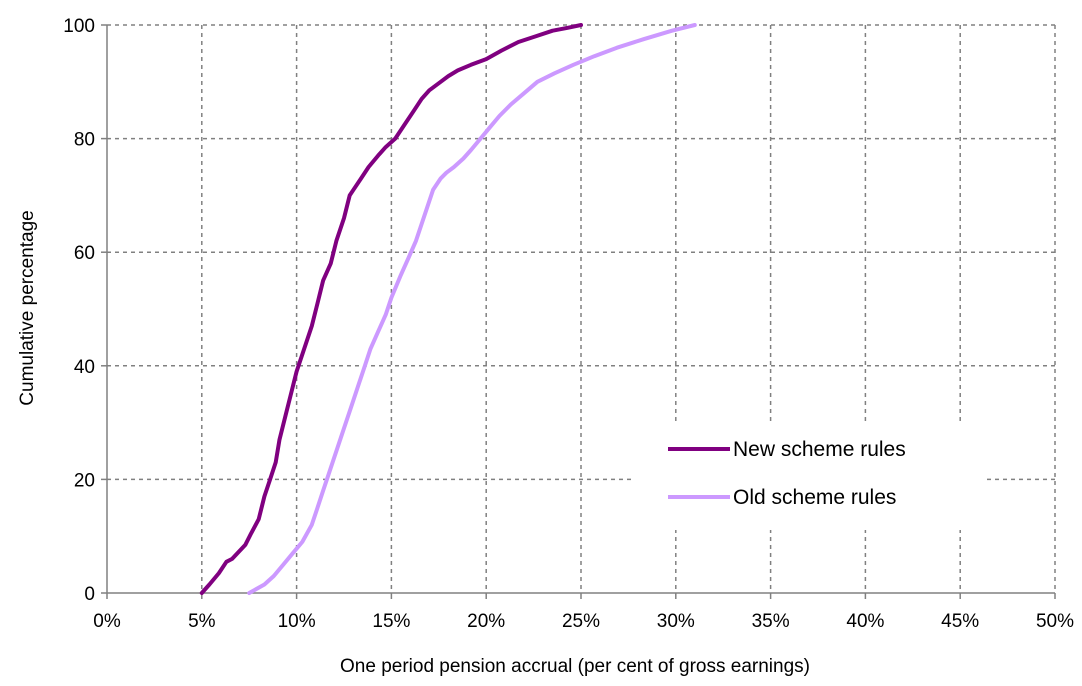 This screenshot has width=1082, height=686. What do you see at coordinates (297, 621) in the screenshot?
I see `x-tick-label: 10%` at bounding box center [297, 621].